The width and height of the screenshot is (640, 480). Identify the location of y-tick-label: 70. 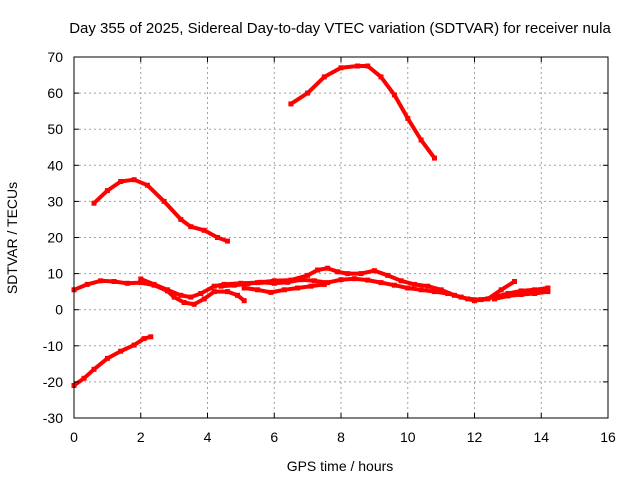
(55, 57).